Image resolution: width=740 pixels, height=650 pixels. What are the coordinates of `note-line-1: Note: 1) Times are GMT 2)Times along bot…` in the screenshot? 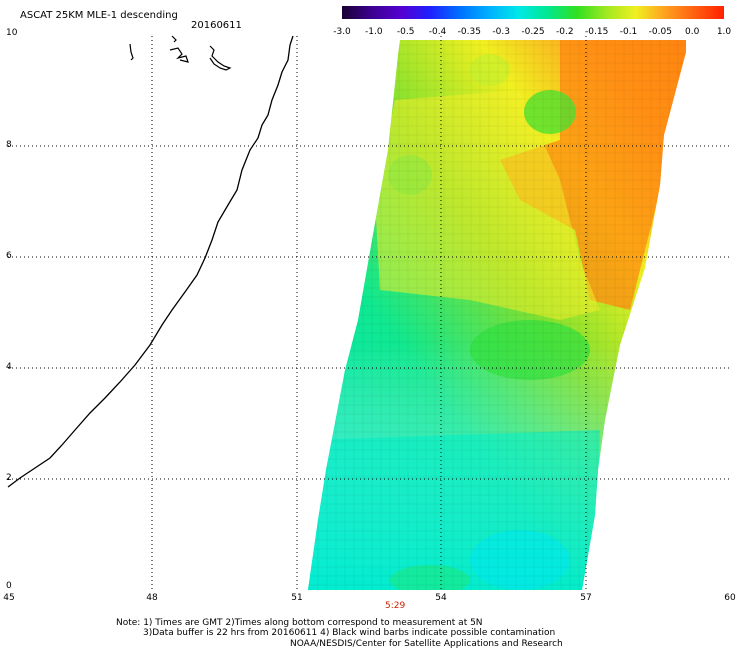 It's located at (299, 623).